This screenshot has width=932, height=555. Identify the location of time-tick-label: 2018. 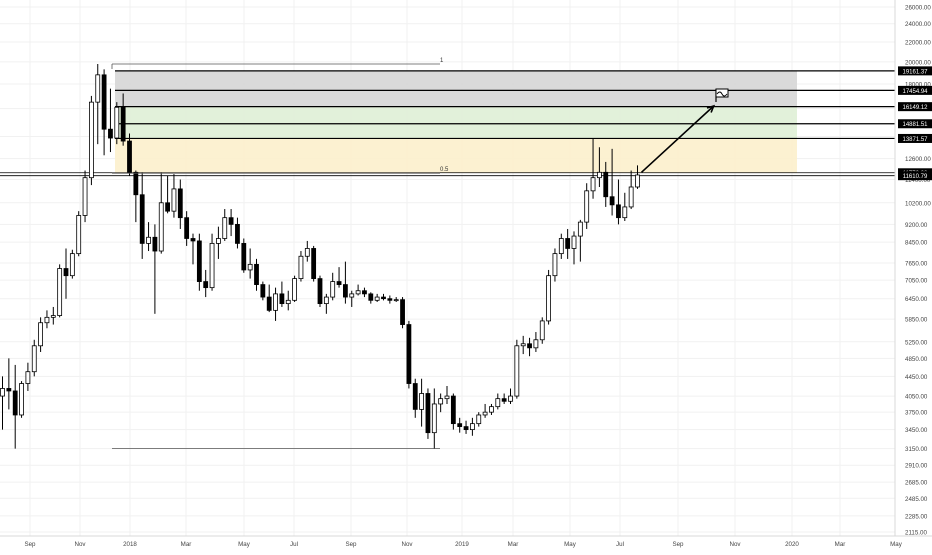
(130, 544).